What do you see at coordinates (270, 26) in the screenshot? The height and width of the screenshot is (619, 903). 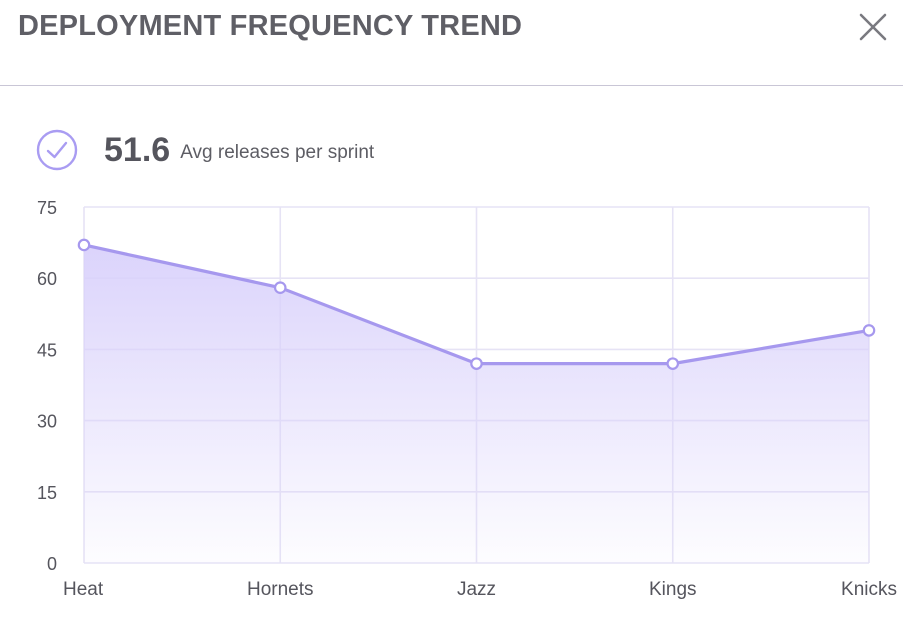 I see `page-title: DEPLOYMENT FREQUENCY TREND` at bounding box center [270, 26].